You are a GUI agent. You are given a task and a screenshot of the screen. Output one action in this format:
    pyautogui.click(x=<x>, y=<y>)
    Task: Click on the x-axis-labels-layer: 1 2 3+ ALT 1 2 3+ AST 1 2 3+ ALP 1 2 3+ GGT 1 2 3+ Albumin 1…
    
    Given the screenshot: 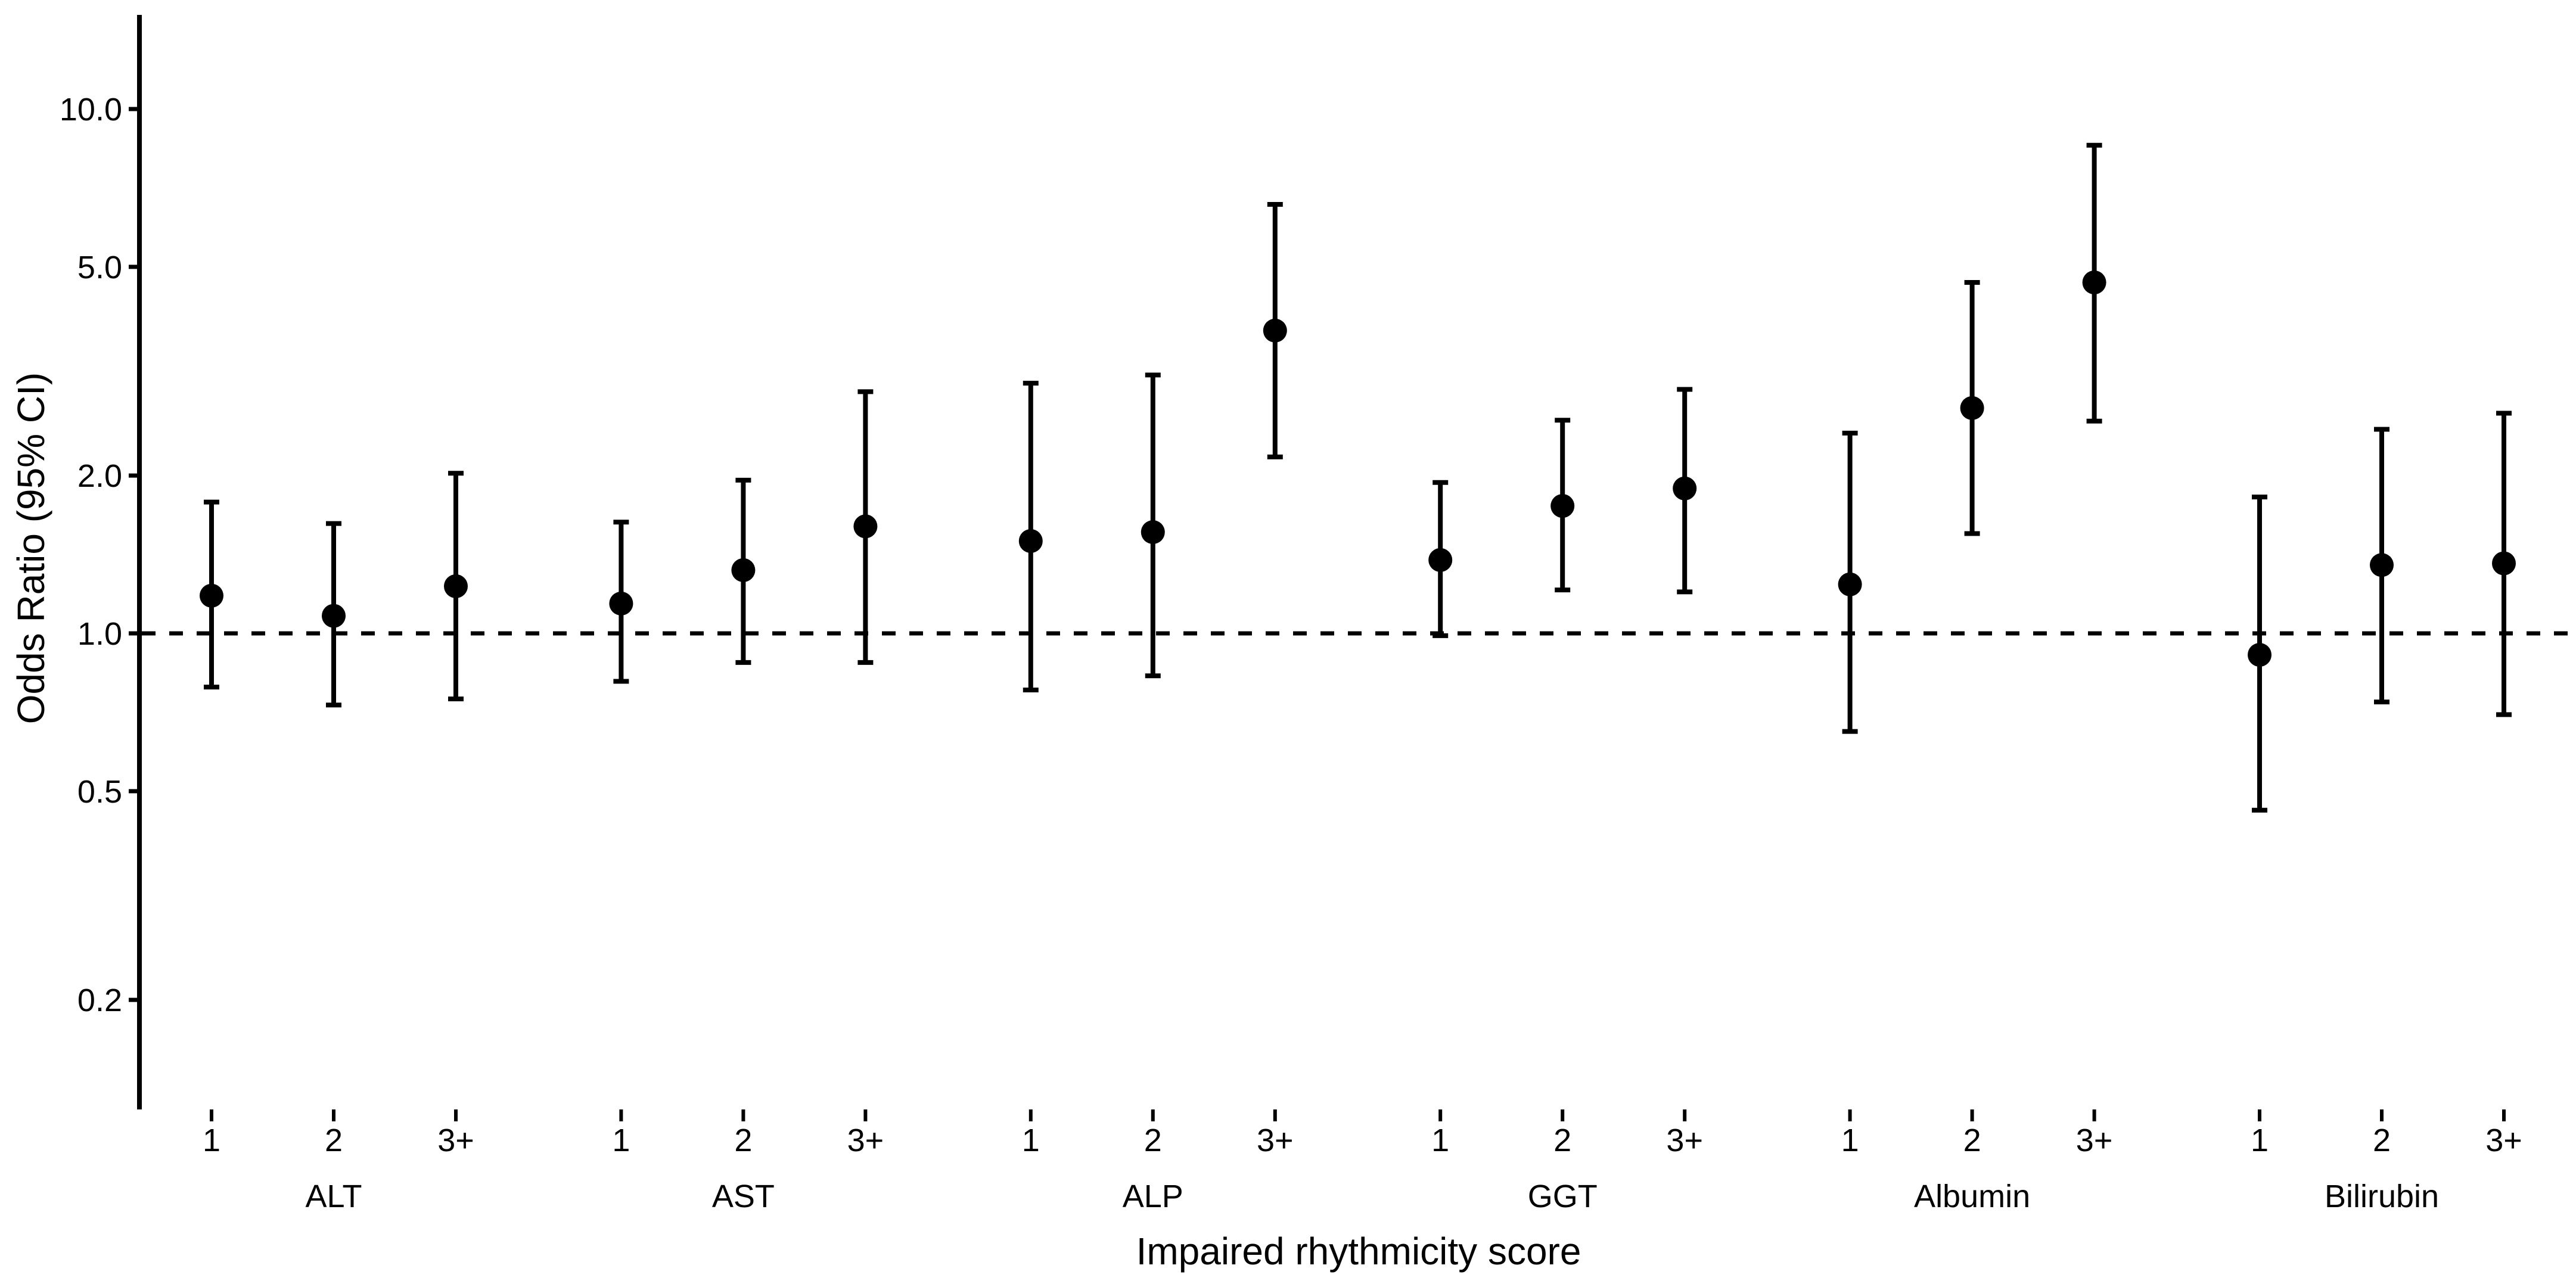 What is the action you would take?
    pyautogui.click(x=1362, y=1161)
    